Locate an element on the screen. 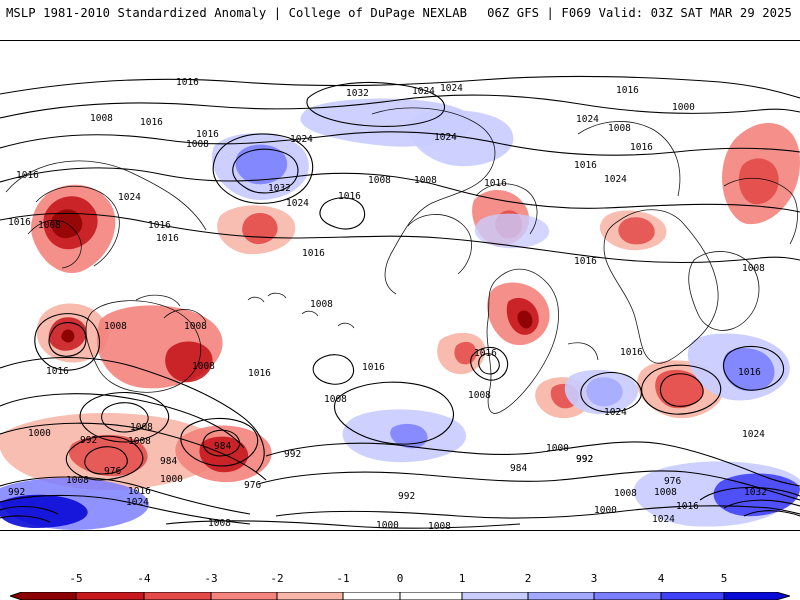 The image size is (800, 600). legend-bar is located at coordinates (400, 596).